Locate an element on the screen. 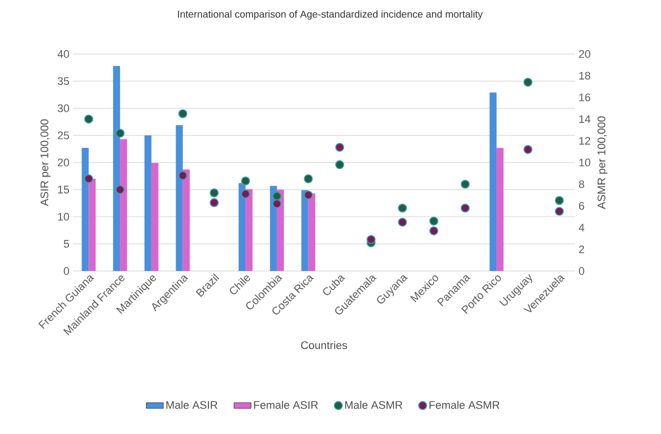 The height and width of the screenshot is (434, 661). legend-label: Female ASMR is located at coordinates (465, 404).